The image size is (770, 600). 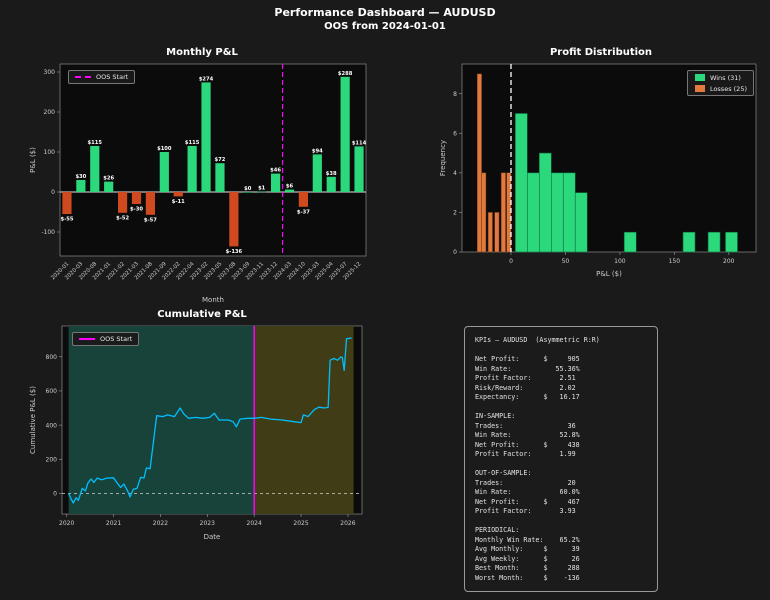 I want to click on y-axis-label: P&L ($), so click(x=33, y=160).